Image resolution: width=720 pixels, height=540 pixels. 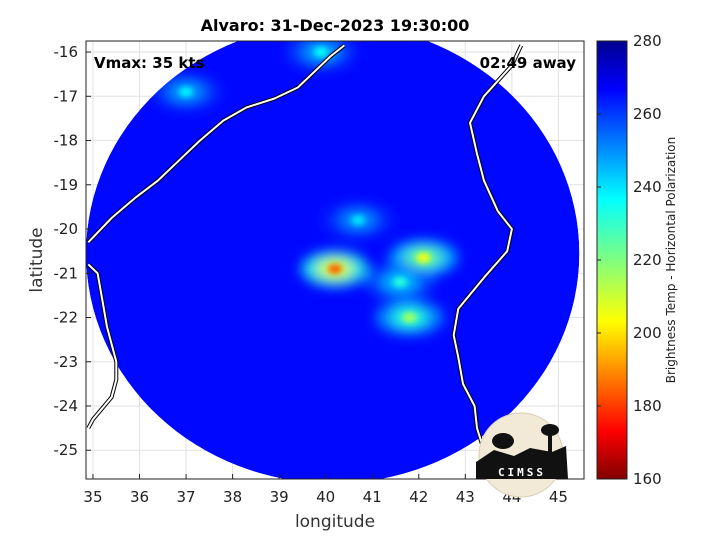 What do you see at coordinates (418, 497) in the screenshot?
I see `x-tick-label: 42` at bounding box center [418, 497].